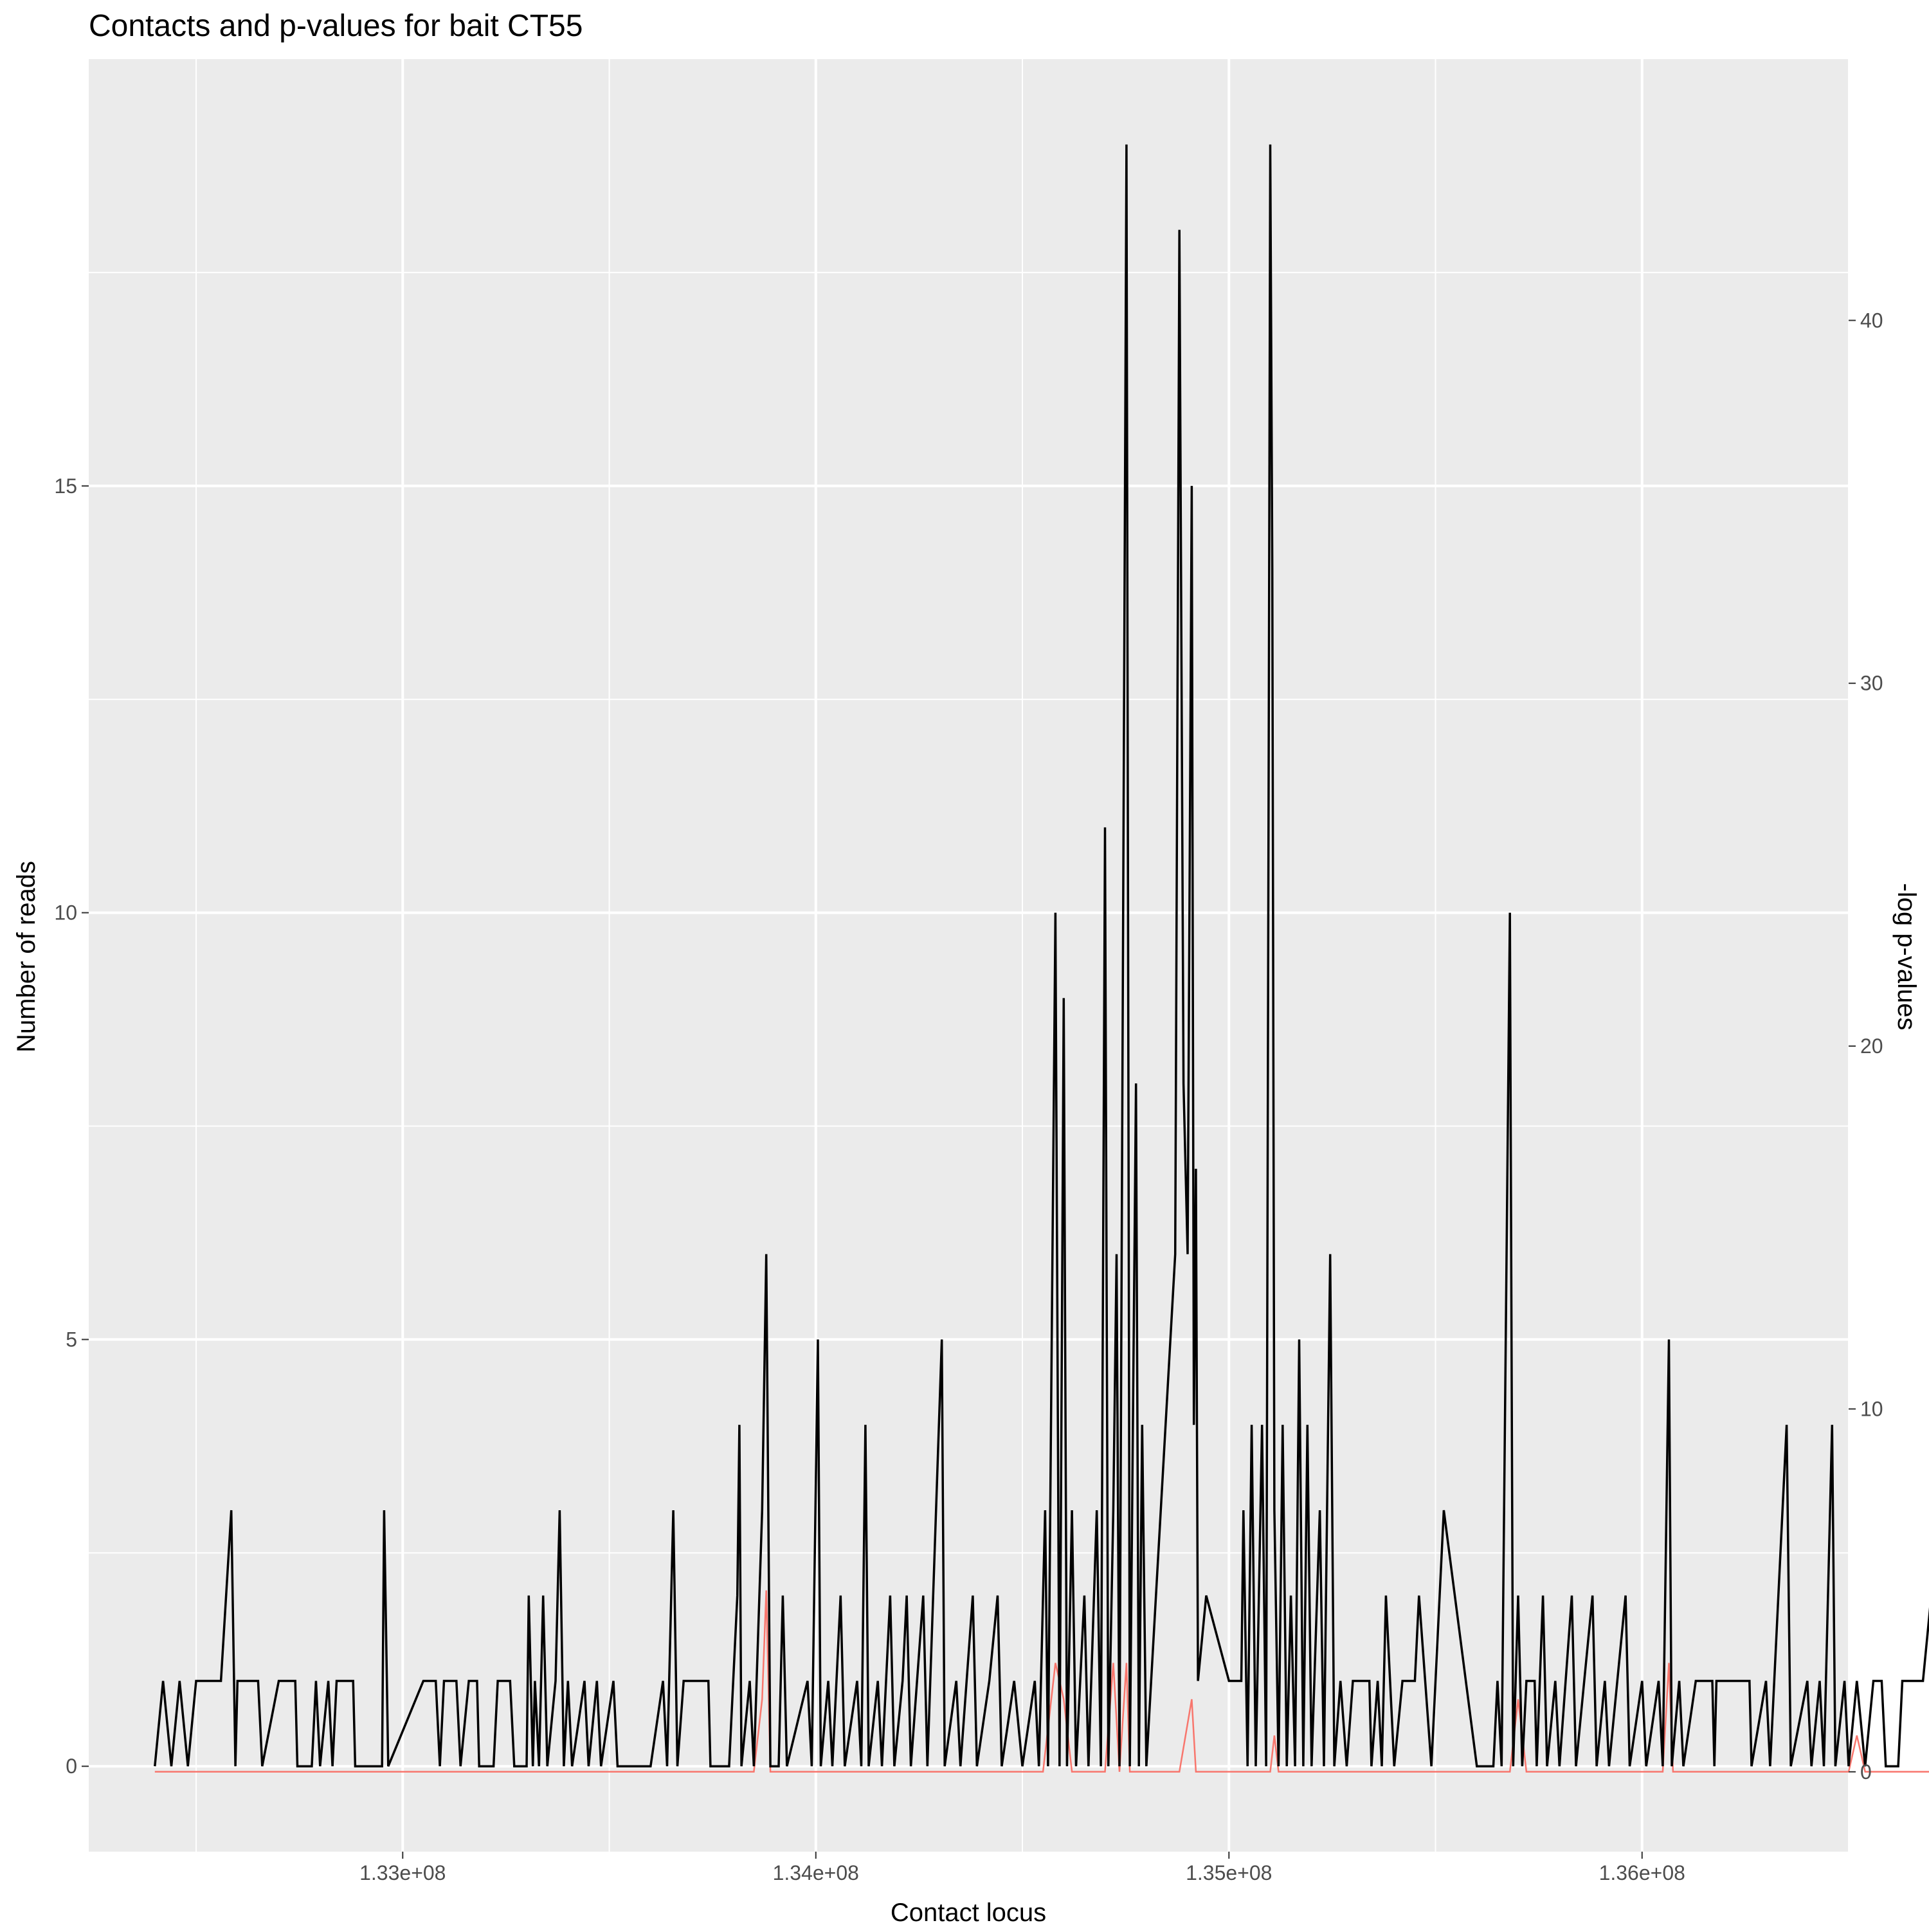 Image resolution: width=1929 pixels, height=1932 pixels. Describe the element at coordinates (1906, 956) in the screenshot. I see `y2-axis-label: -log p-values` at that location.